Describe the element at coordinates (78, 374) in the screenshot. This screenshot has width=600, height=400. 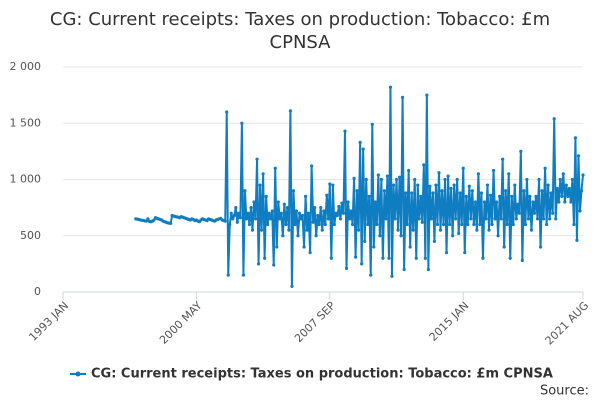
I see `legend-marker` at that location.